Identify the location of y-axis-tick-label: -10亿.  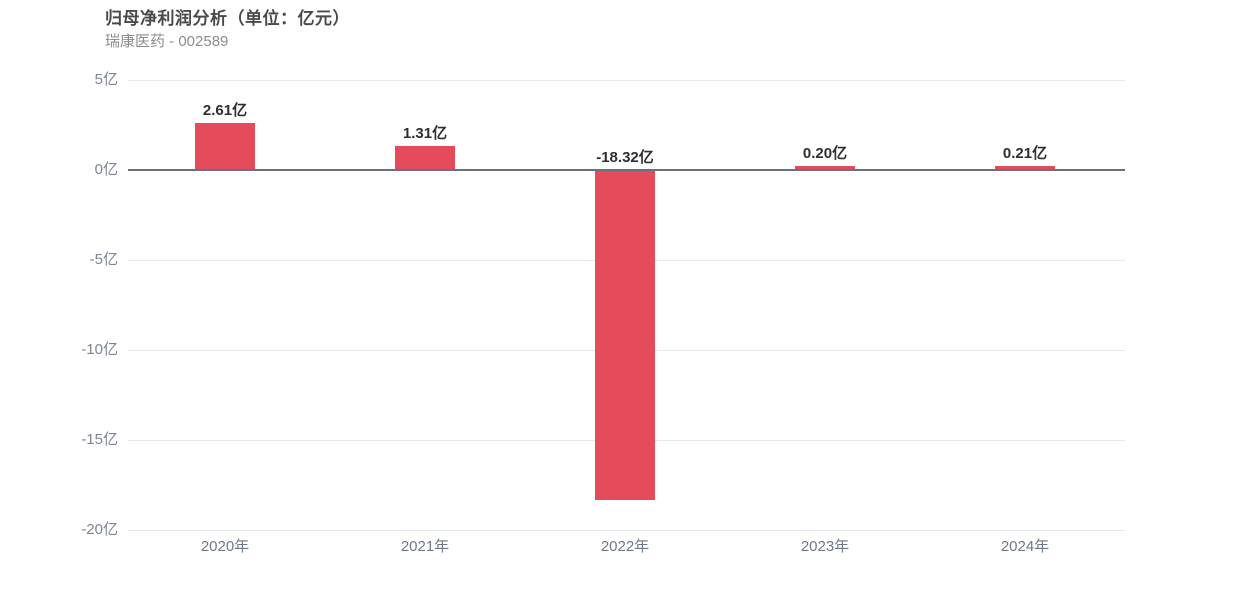
(99, 349).